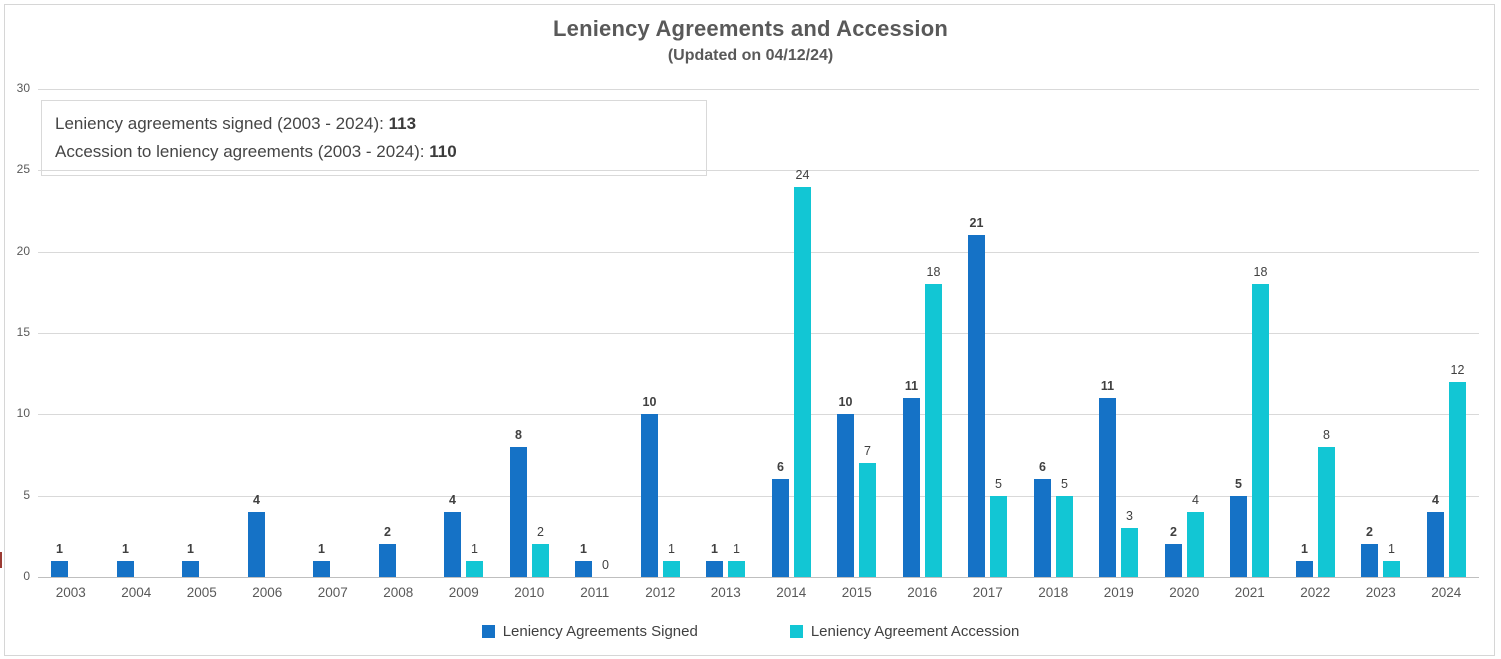  What do you see at coordinates (1435, 500) in the screenshot?
I see `data-label-signed-2024: 4` at bounding box center [1435, 500].